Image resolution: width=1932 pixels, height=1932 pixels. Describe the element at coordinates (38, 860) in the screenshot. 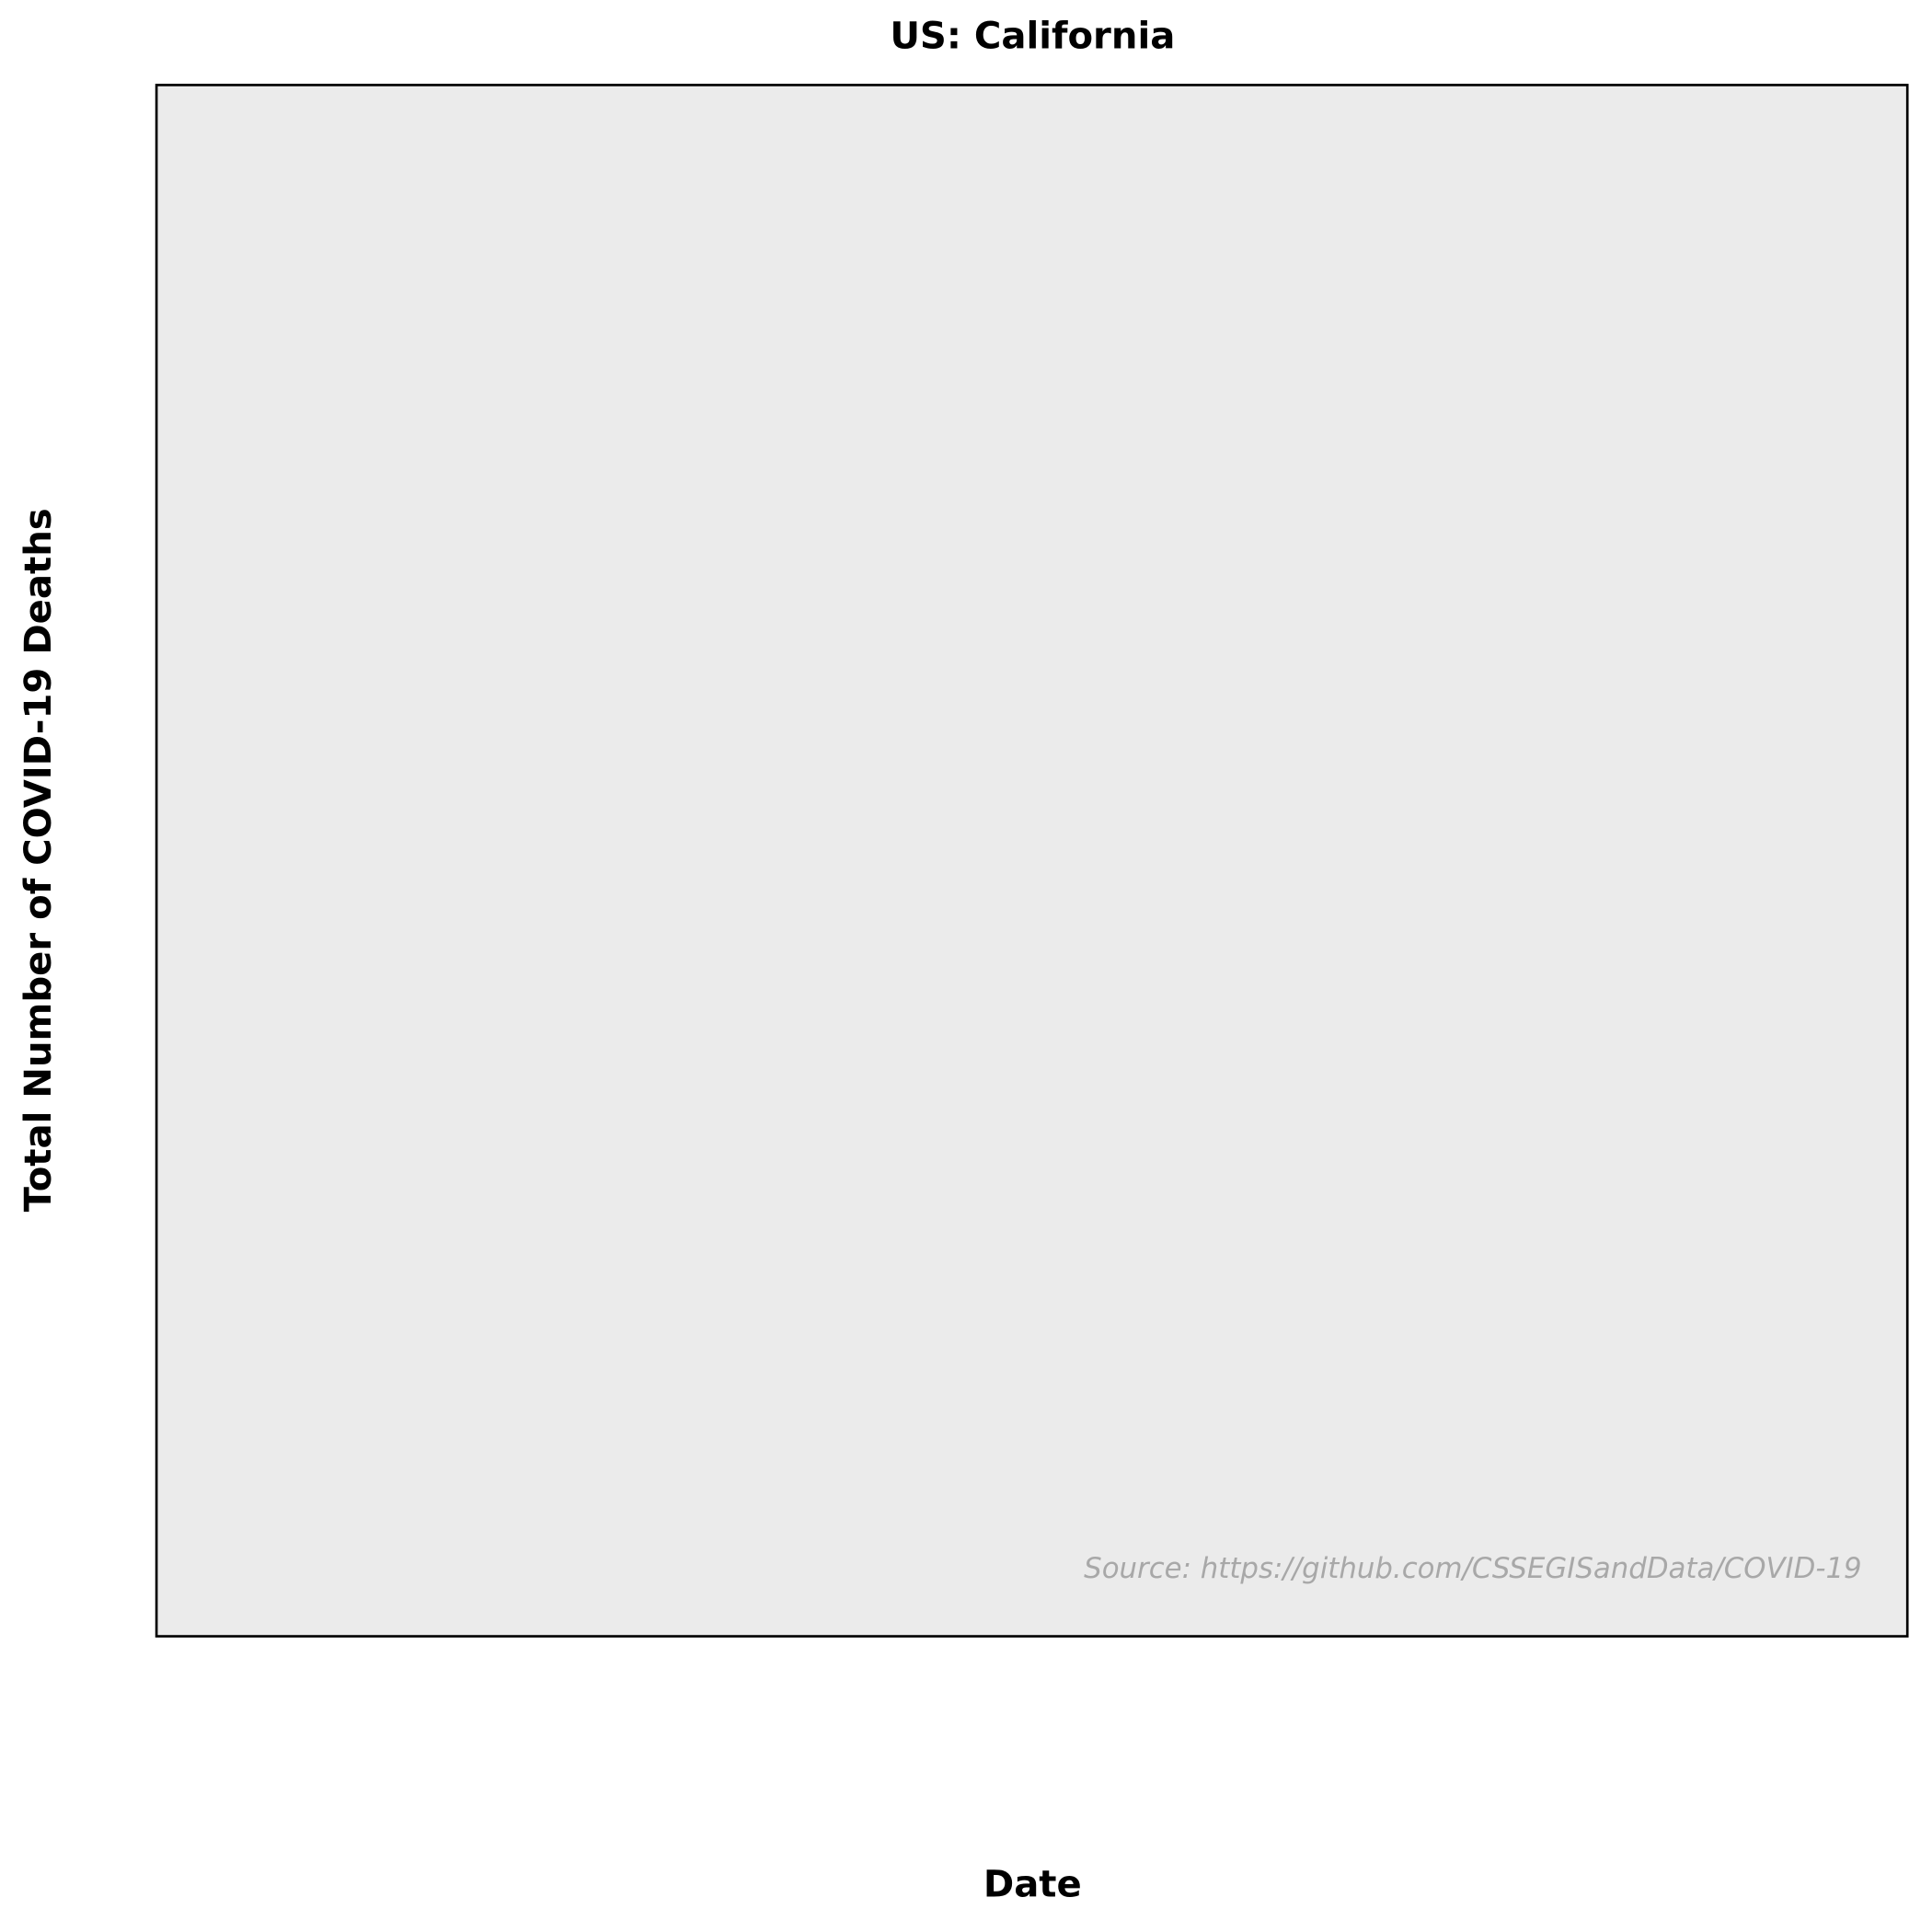

I see `y-axis-label: Total Number of COVID-19 Deaths` at that location.